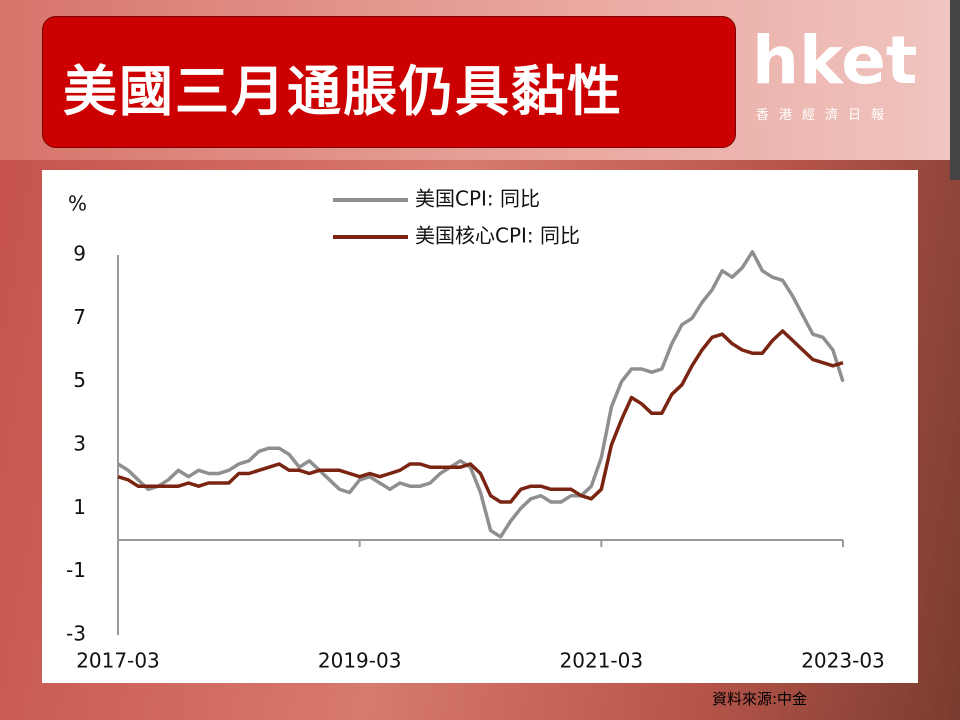 The width and height of the screenshot is (960, 720). Describe the element at coordinates (79, 507) in the screenshot. I see `y-tick-label: 1` at that location.